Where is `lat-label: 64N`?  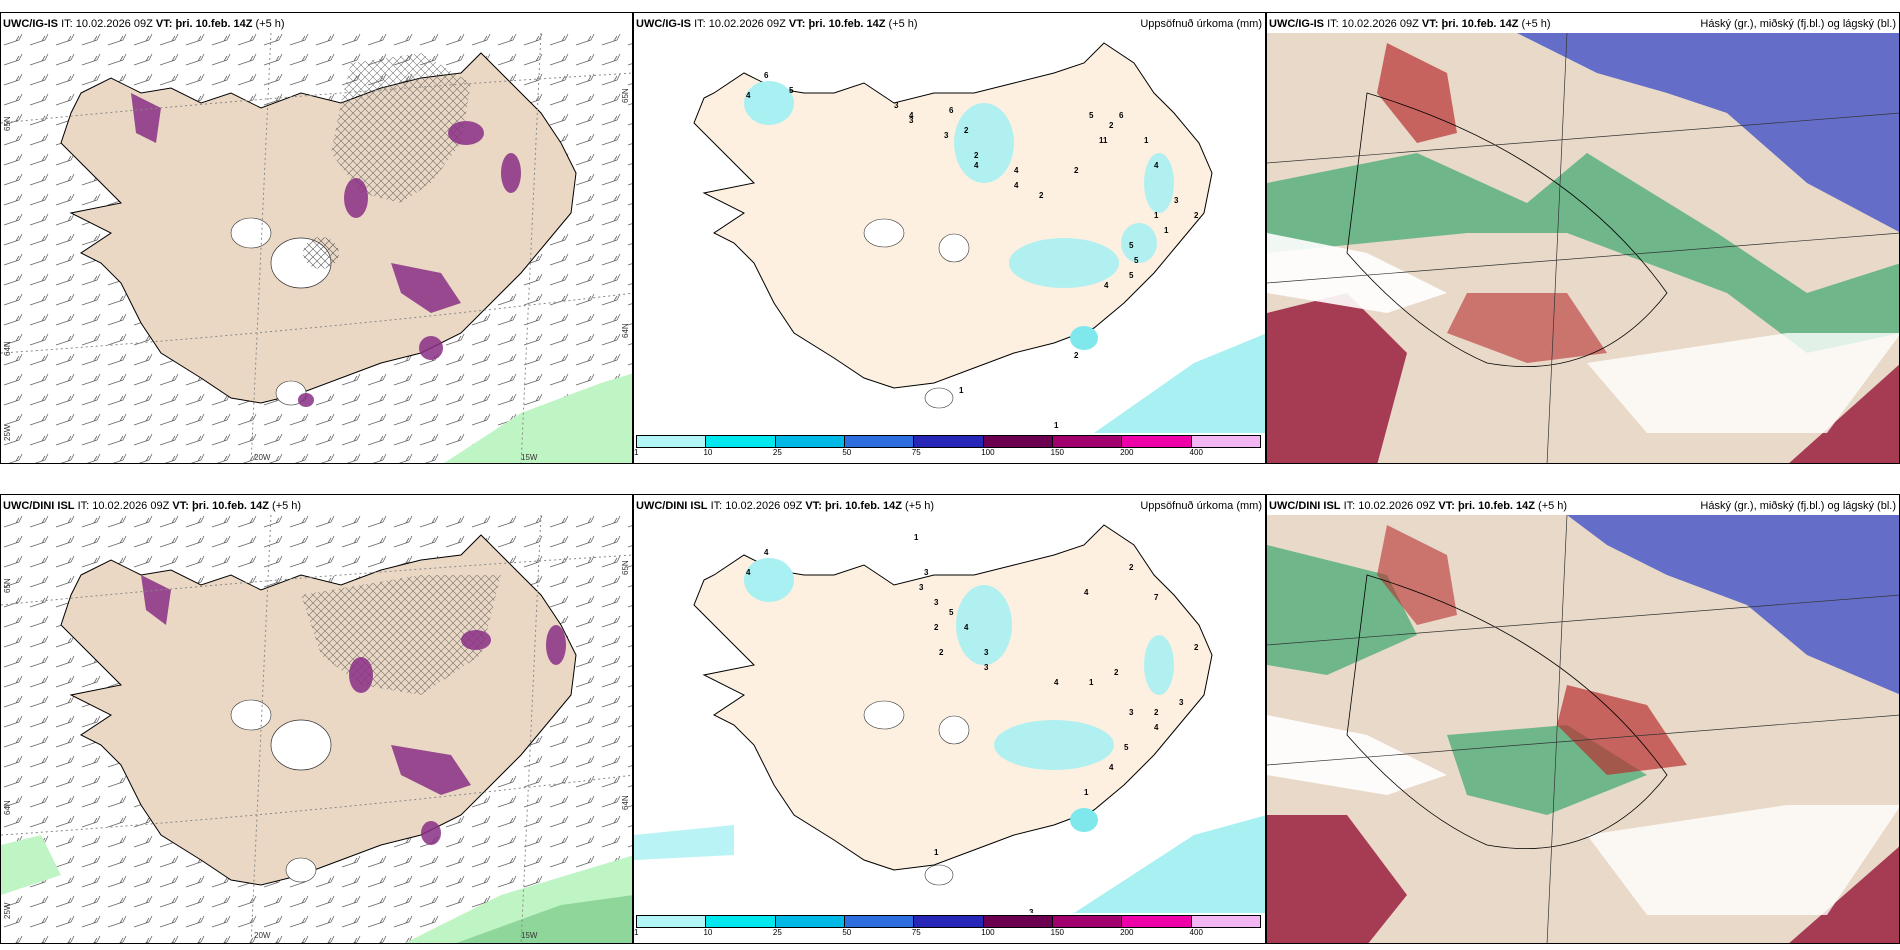
lat-label: 64N is located at coordinates (7, 348).